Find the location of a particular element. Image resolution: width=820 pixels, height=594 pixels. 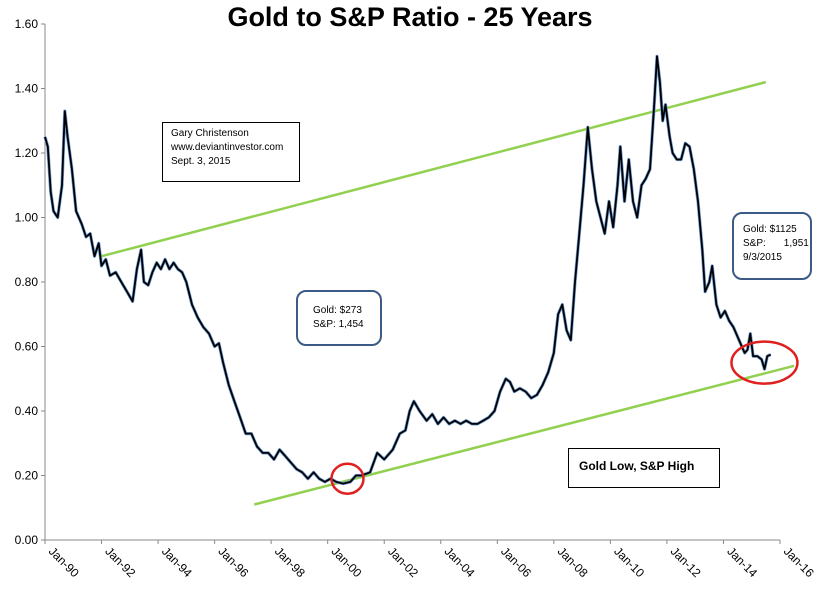

x-tick-label: Jan-12 is located at coordinates (686, 562).